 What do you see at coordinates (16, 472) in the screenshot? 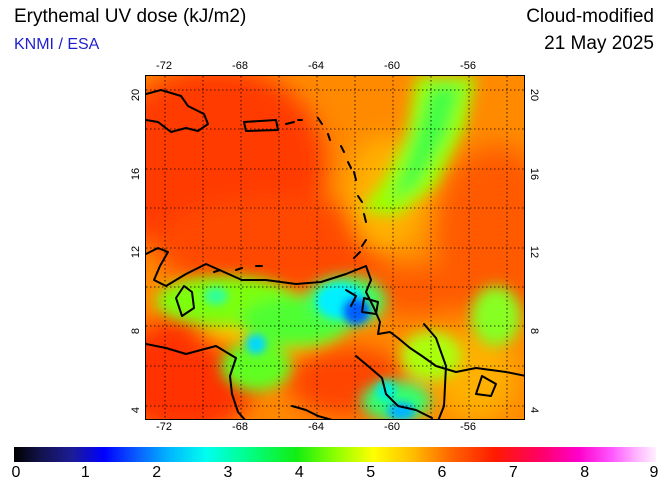
I see `colorbar-label: 0` at bounding box center [16, 472].